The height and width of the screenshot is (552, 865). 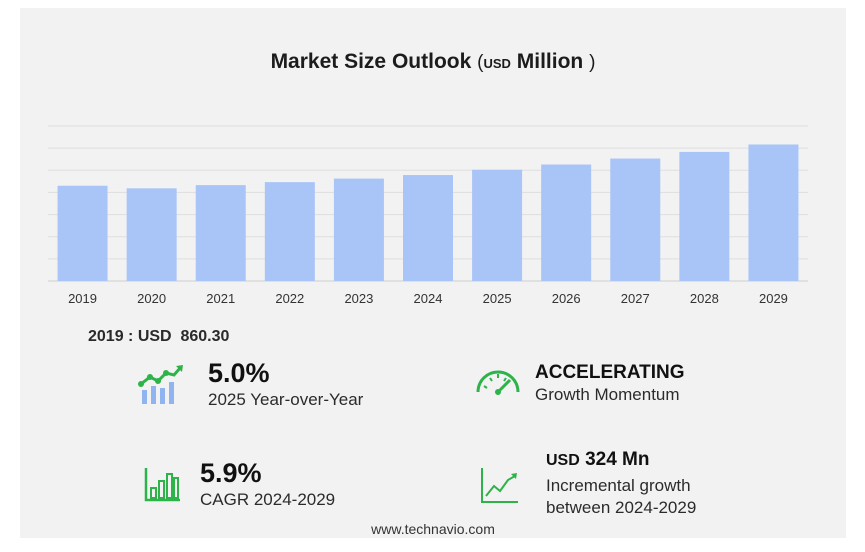 I want to click on chart-title: Market Size Outlook (USD Million ), so click(x=433, y=62).